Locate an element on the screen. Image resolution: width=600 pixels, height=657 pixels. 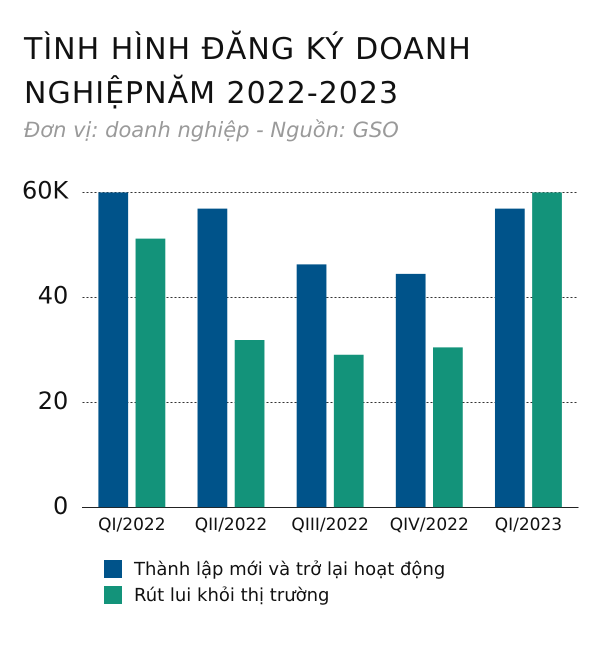
legend-label: Rút lui khỏi thị trường is located at coordinates (232, 595).